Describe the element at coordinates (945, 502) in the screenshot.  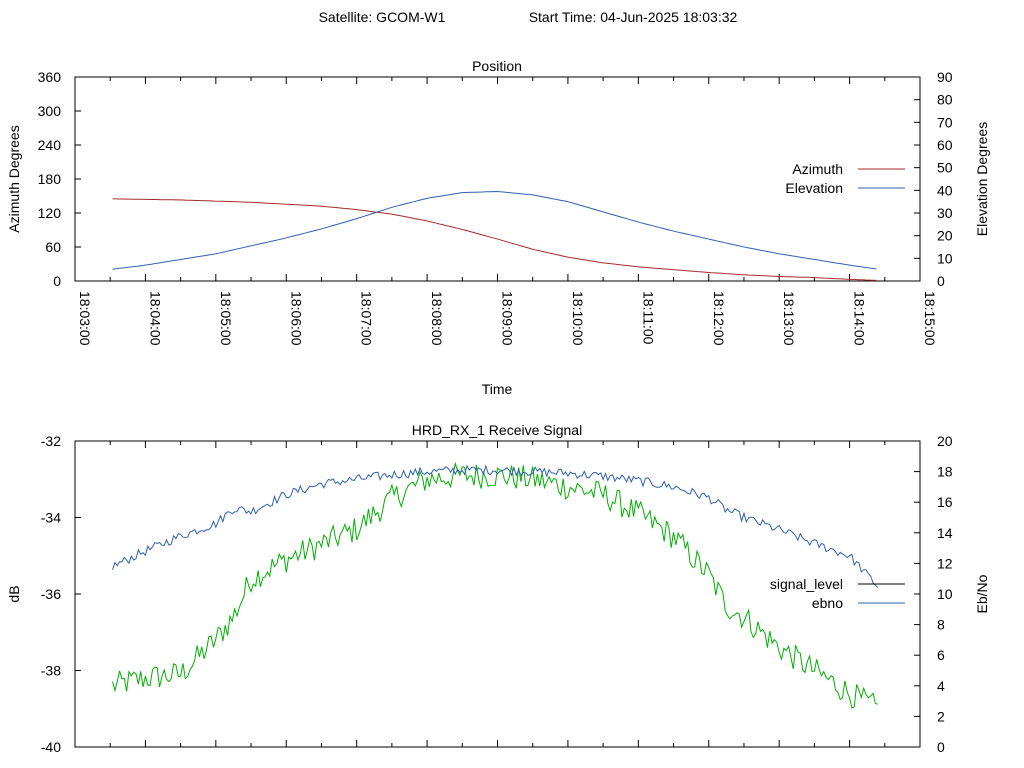
I see `signal-y2tick-label: 16` at that location.